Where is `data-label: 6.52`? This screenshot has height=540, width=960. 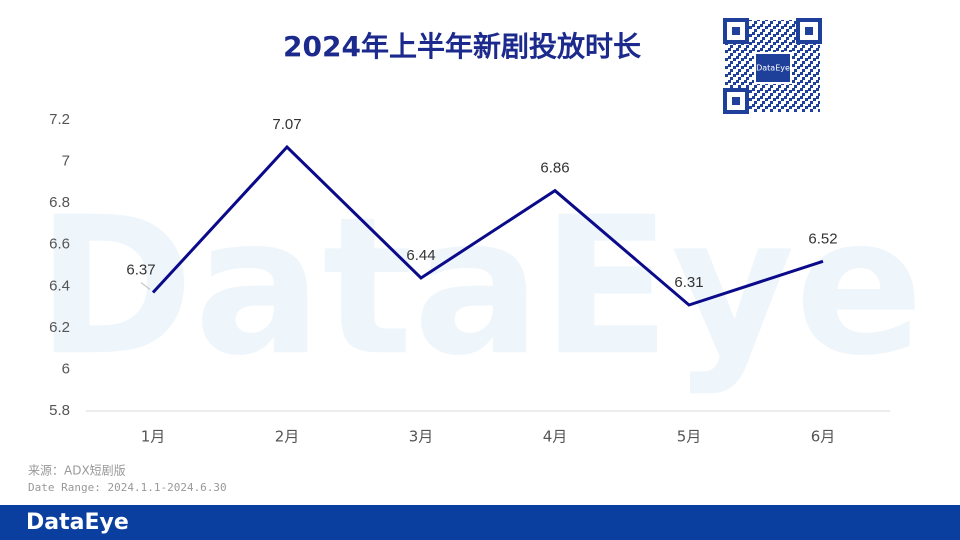
data-label: 6.52 is located at coordinates (822, 238).